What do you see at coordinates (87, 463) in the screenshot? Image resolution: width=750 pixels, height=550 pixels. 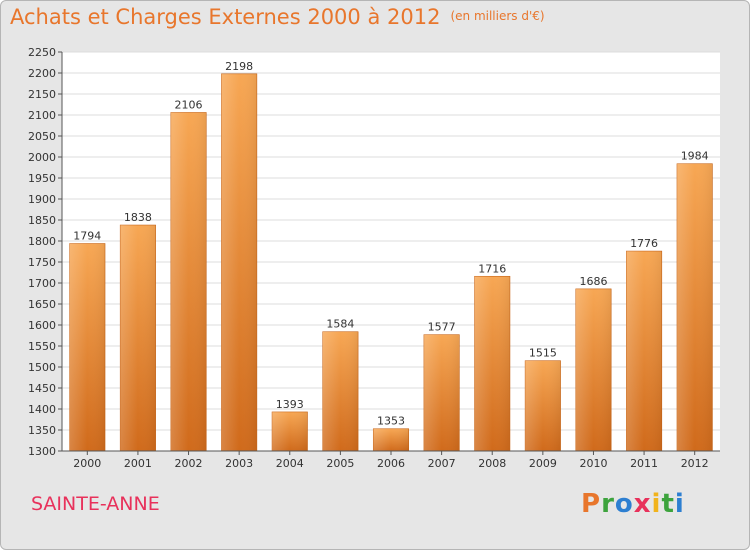 I see `x-tick-label-2000: 2000` at bounding box center [87, 463].